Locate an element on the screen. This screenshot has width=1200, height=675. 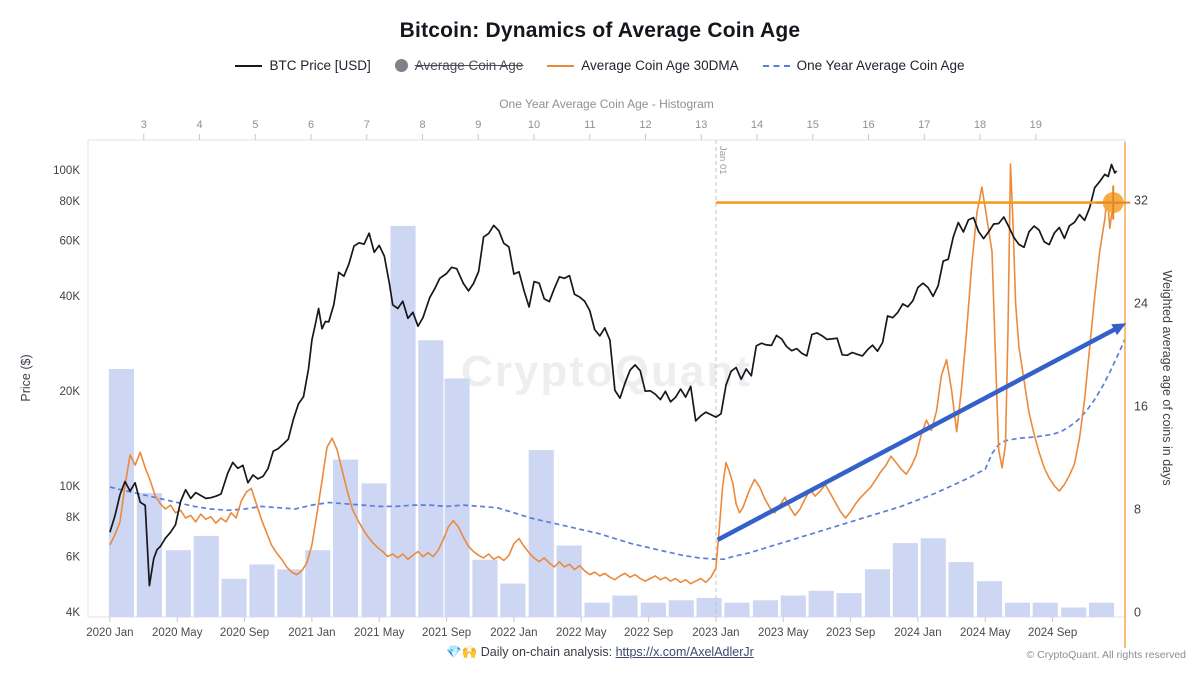
top-tick-label: 4 is located at coordinates (199, 125).